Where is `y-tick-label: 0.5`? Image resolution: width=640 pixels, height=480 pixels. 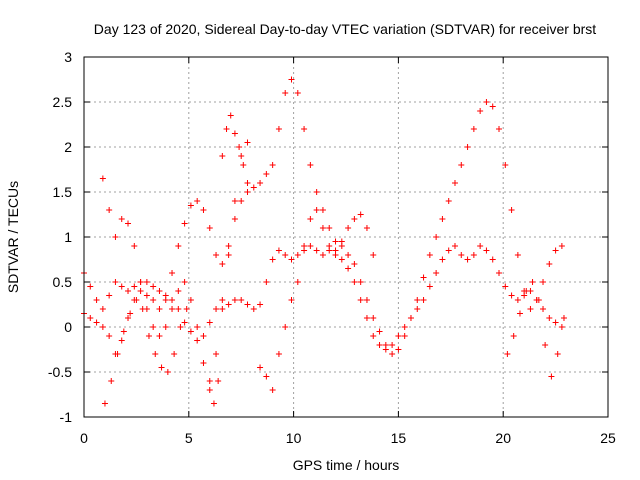 y-tick-label: 0.5 is located at coordinates (63, 282).